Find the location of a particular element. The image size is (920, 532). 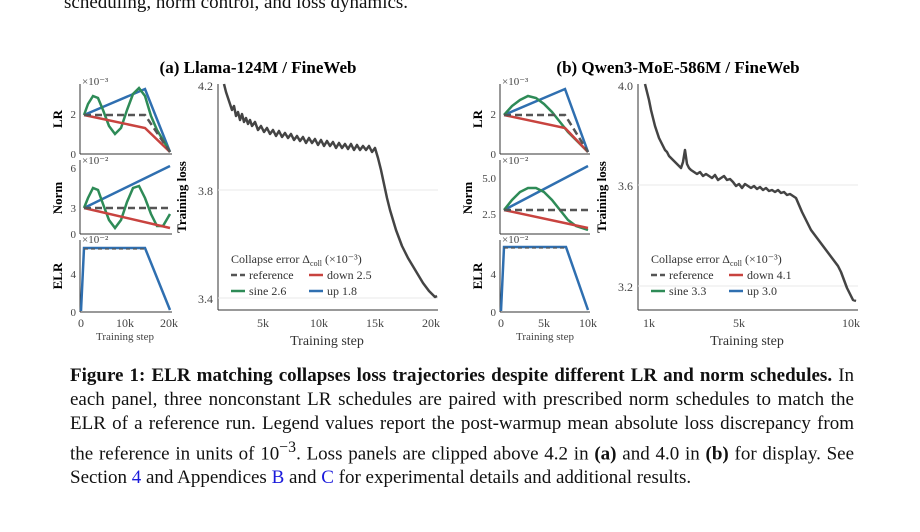

panel-b-norm-plot: ×10⁻² 5.0 2.5 Norm is located at coordinates (525, 195).